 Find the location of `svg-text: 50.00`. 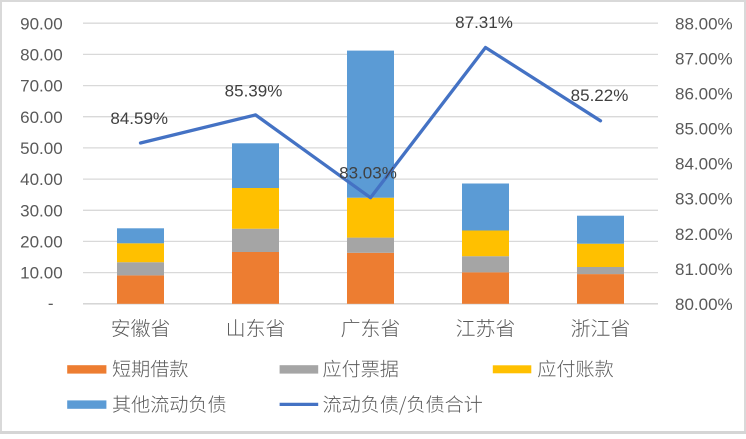

svg-text: 50.00 is located at coordinates (41, 148).